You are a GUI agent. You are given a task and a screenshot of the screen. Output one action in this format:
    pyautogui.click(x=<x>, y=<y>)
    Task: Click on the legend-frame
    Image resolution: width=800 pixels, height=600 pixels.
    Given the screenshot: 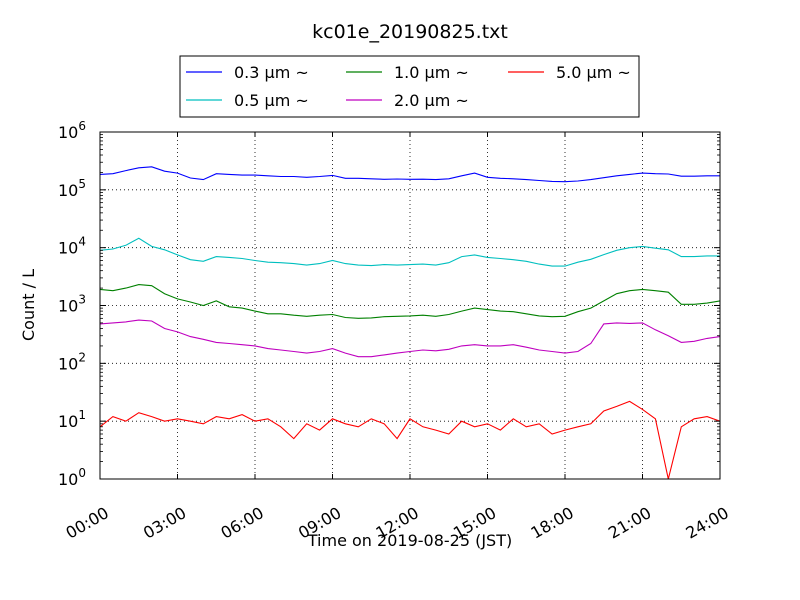 What is the action you would take?
    pyautogui.click(x=409, y=86)
    